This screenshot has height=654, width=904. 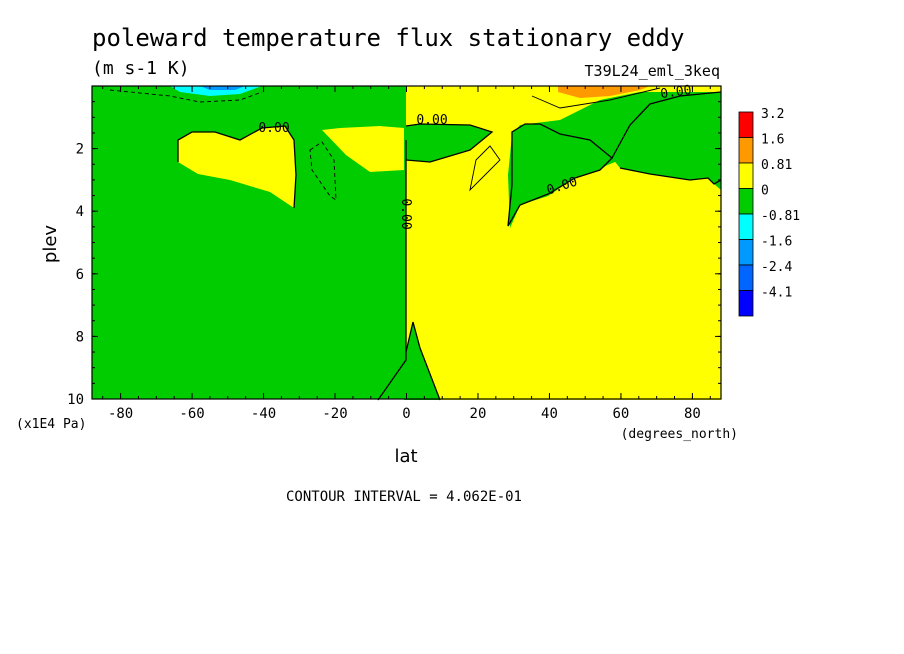 I want to click on zero-contour-edge, so click(x=666, y=125).